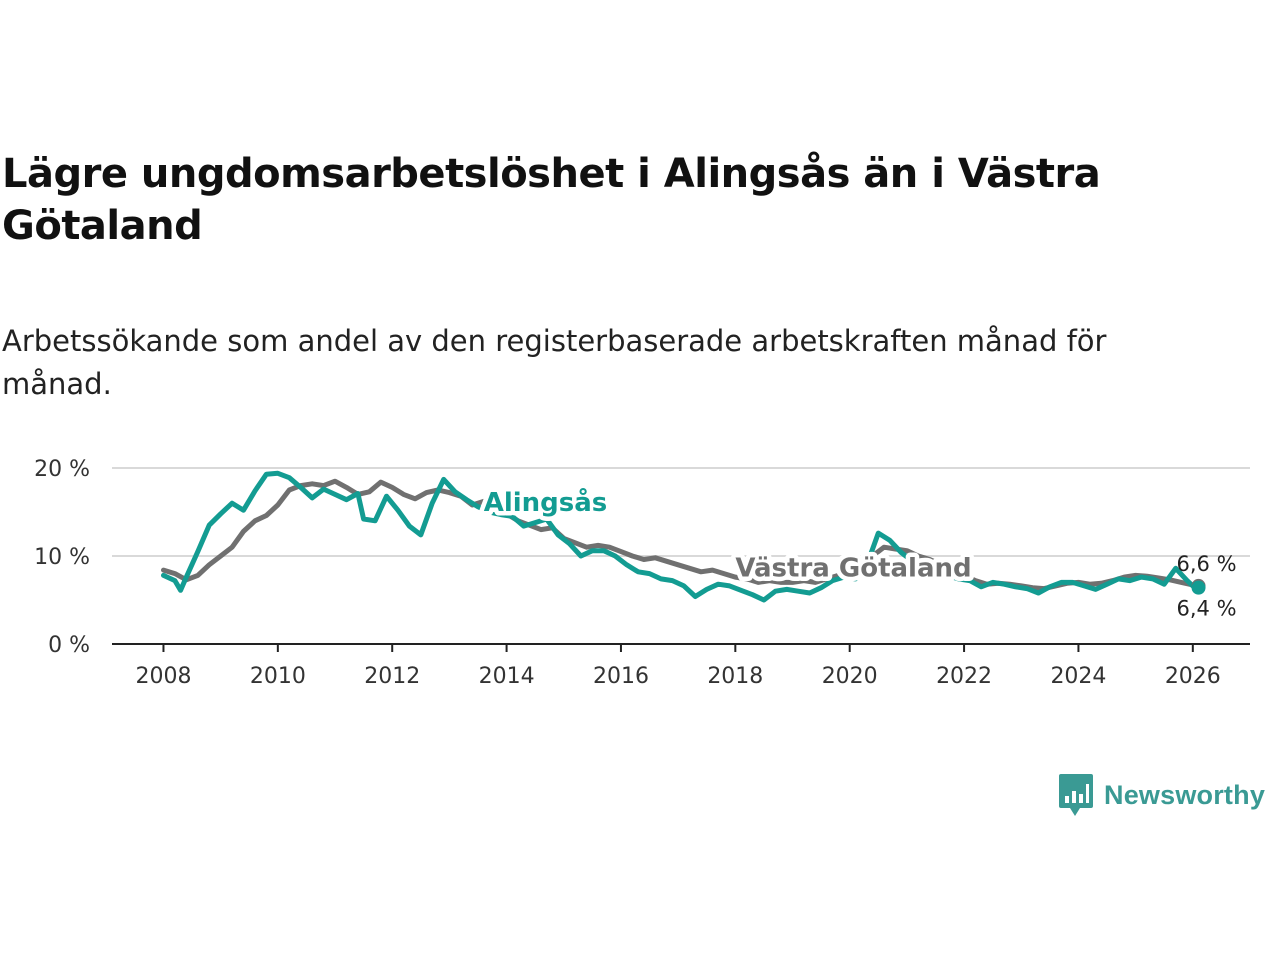  I want to click on x-tick-label: 2022, so click(964, 676).